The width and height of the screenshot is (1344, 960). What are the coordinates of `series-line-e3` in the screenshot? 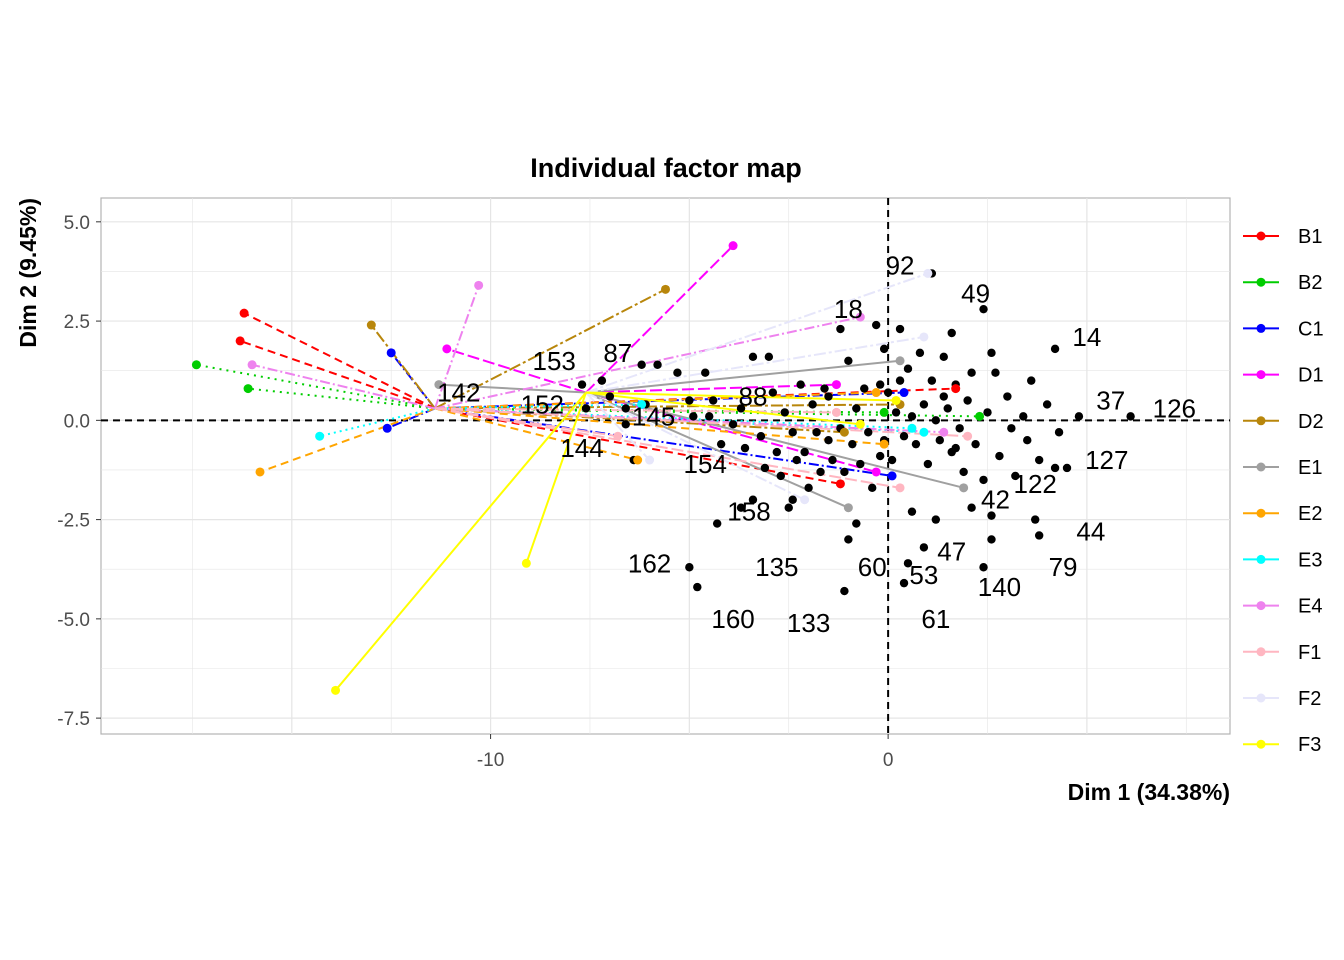 It's located at (538, 406).